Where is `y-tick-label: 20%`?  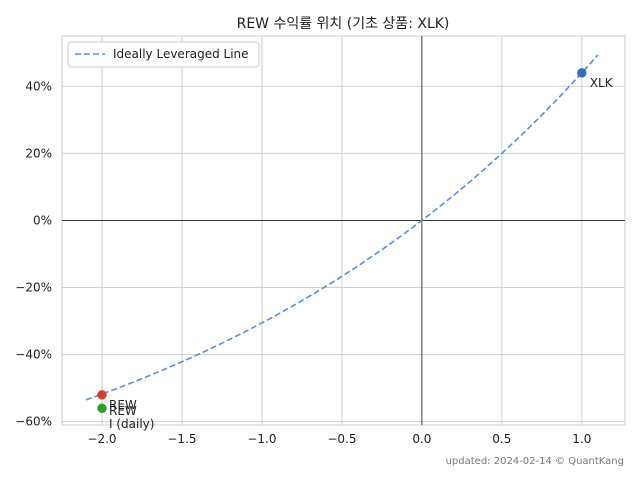 y-tick-label: 20% is located at coordinates (38, 153).